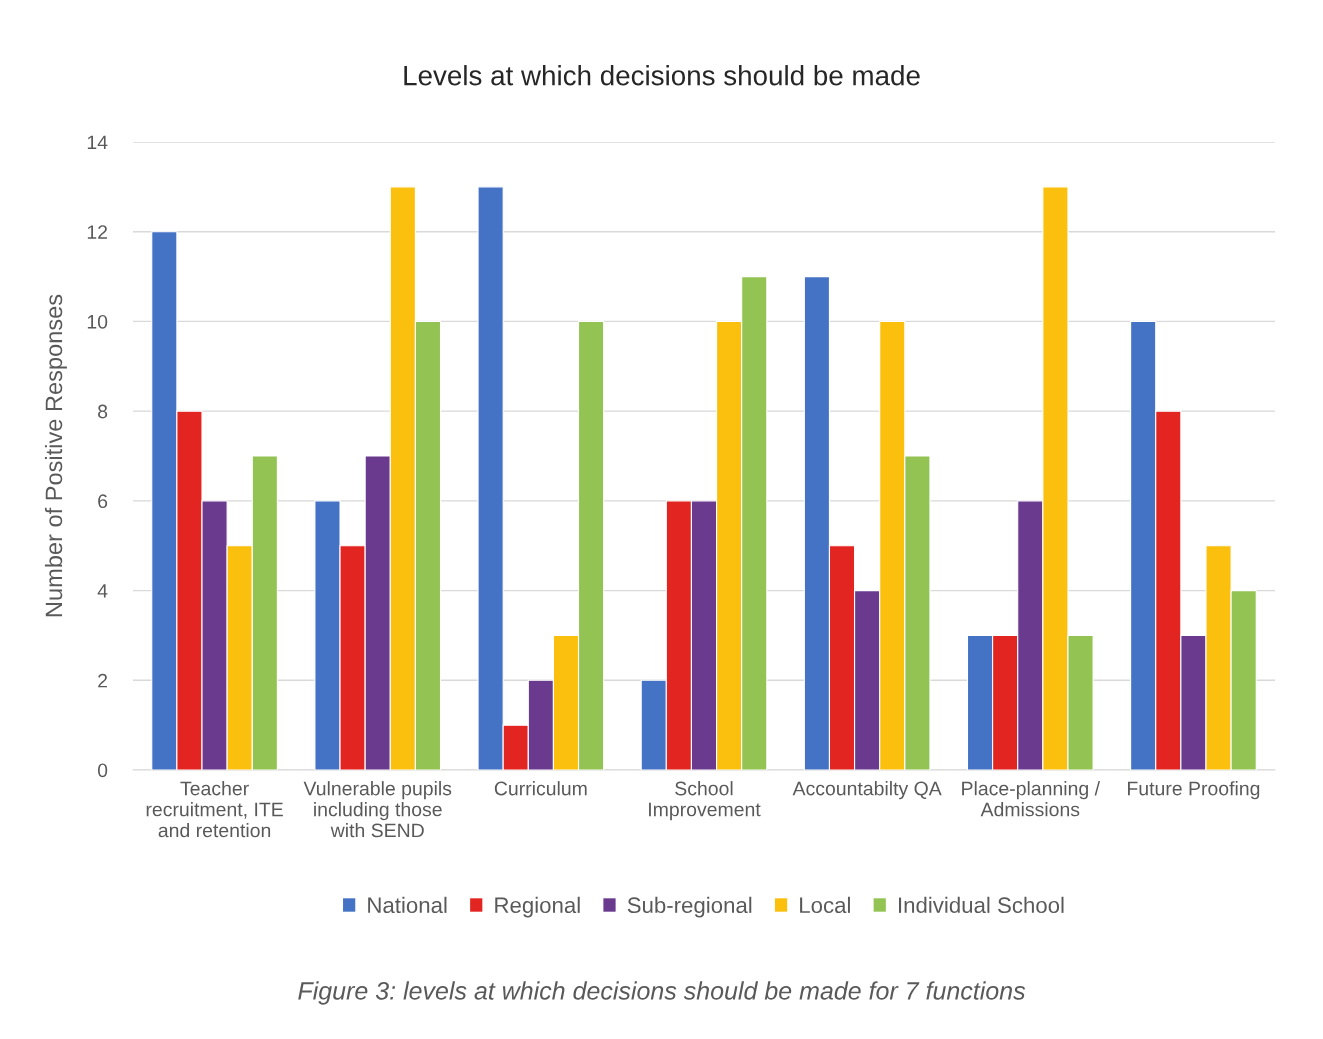 The image size is (1323, 1039). Describe the element at coordinates (1031, 799) in the screenshot. I see `x-tick-label: Place-planning / Admissions` at that location.